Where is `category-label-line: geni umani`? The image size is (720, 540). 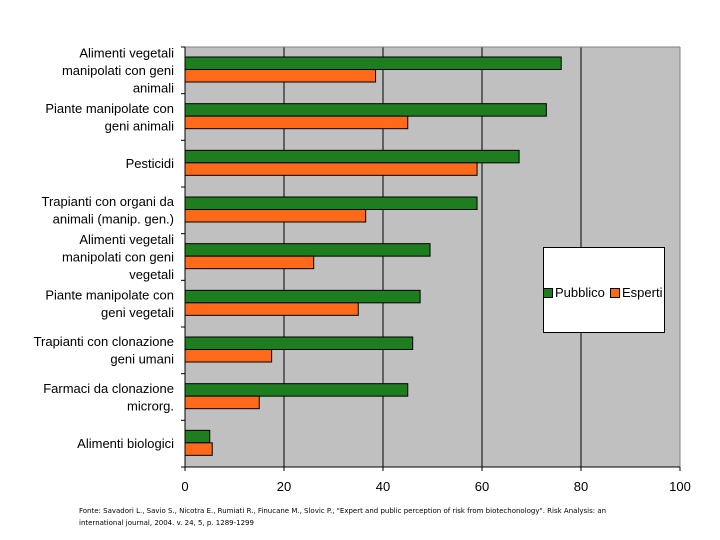
category-label-line: geni umani is located at coordinates (142, 359).